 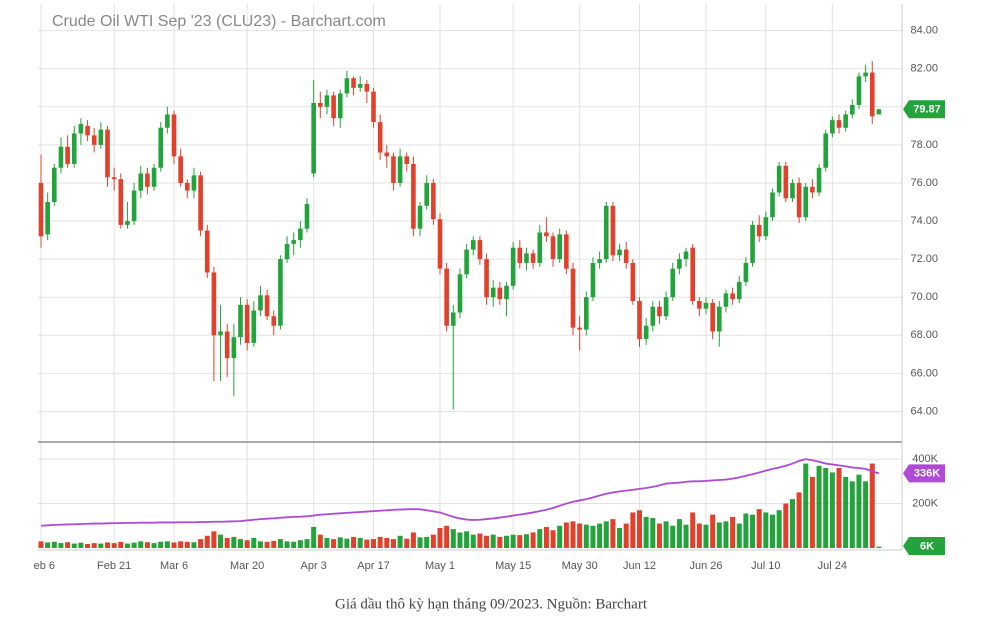 I want to click on x-tick-label: Jun 12, so click(x=639, y=566).